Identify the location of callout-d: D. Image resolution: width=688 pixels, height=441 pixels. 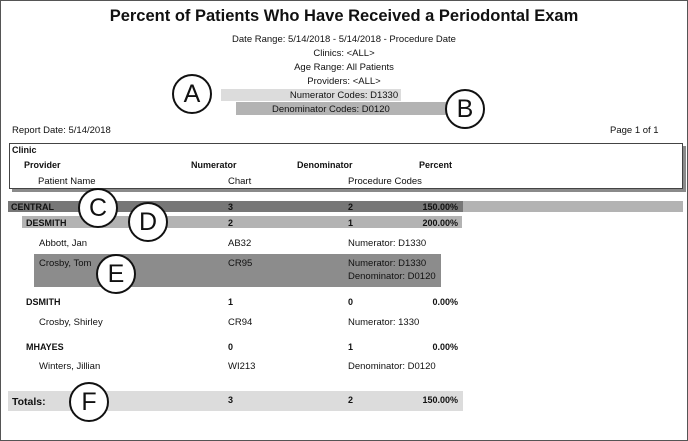
(148, 222).